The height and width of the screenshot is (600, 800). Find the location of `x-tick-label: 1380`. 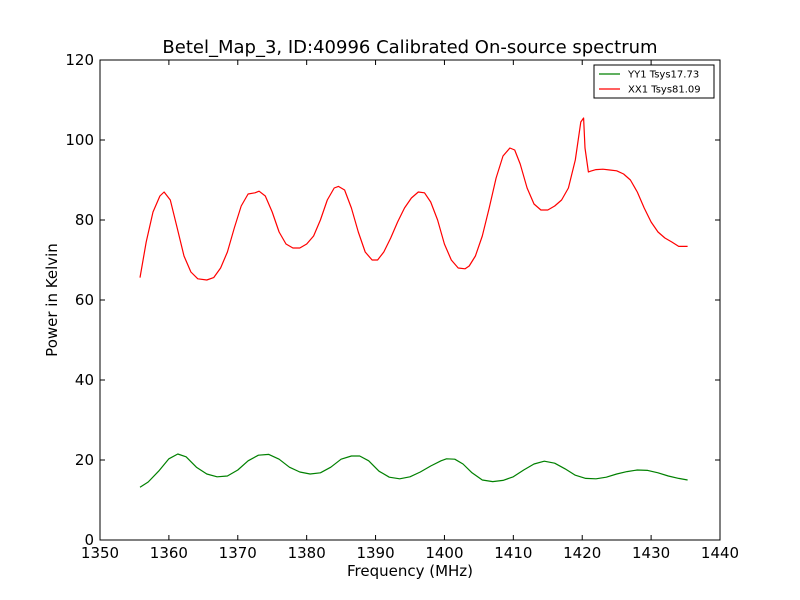

x-tick-label: 1380 is located at coordinates (307, 553).